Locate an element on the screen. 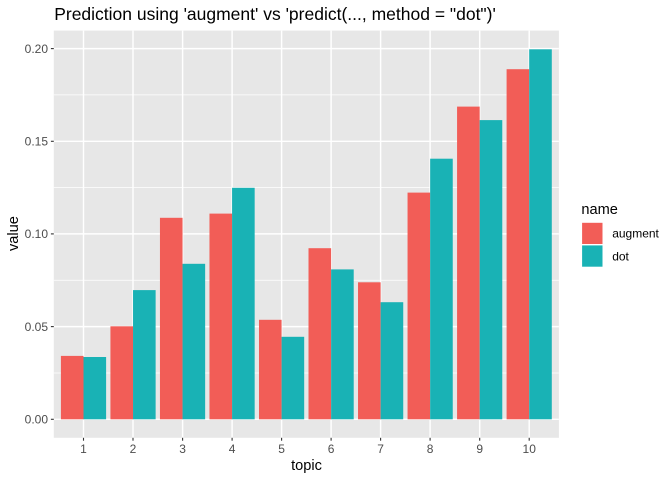 This screenshot has width=672, height=480. svg-text: 1 is located at coordinates (83, 449).